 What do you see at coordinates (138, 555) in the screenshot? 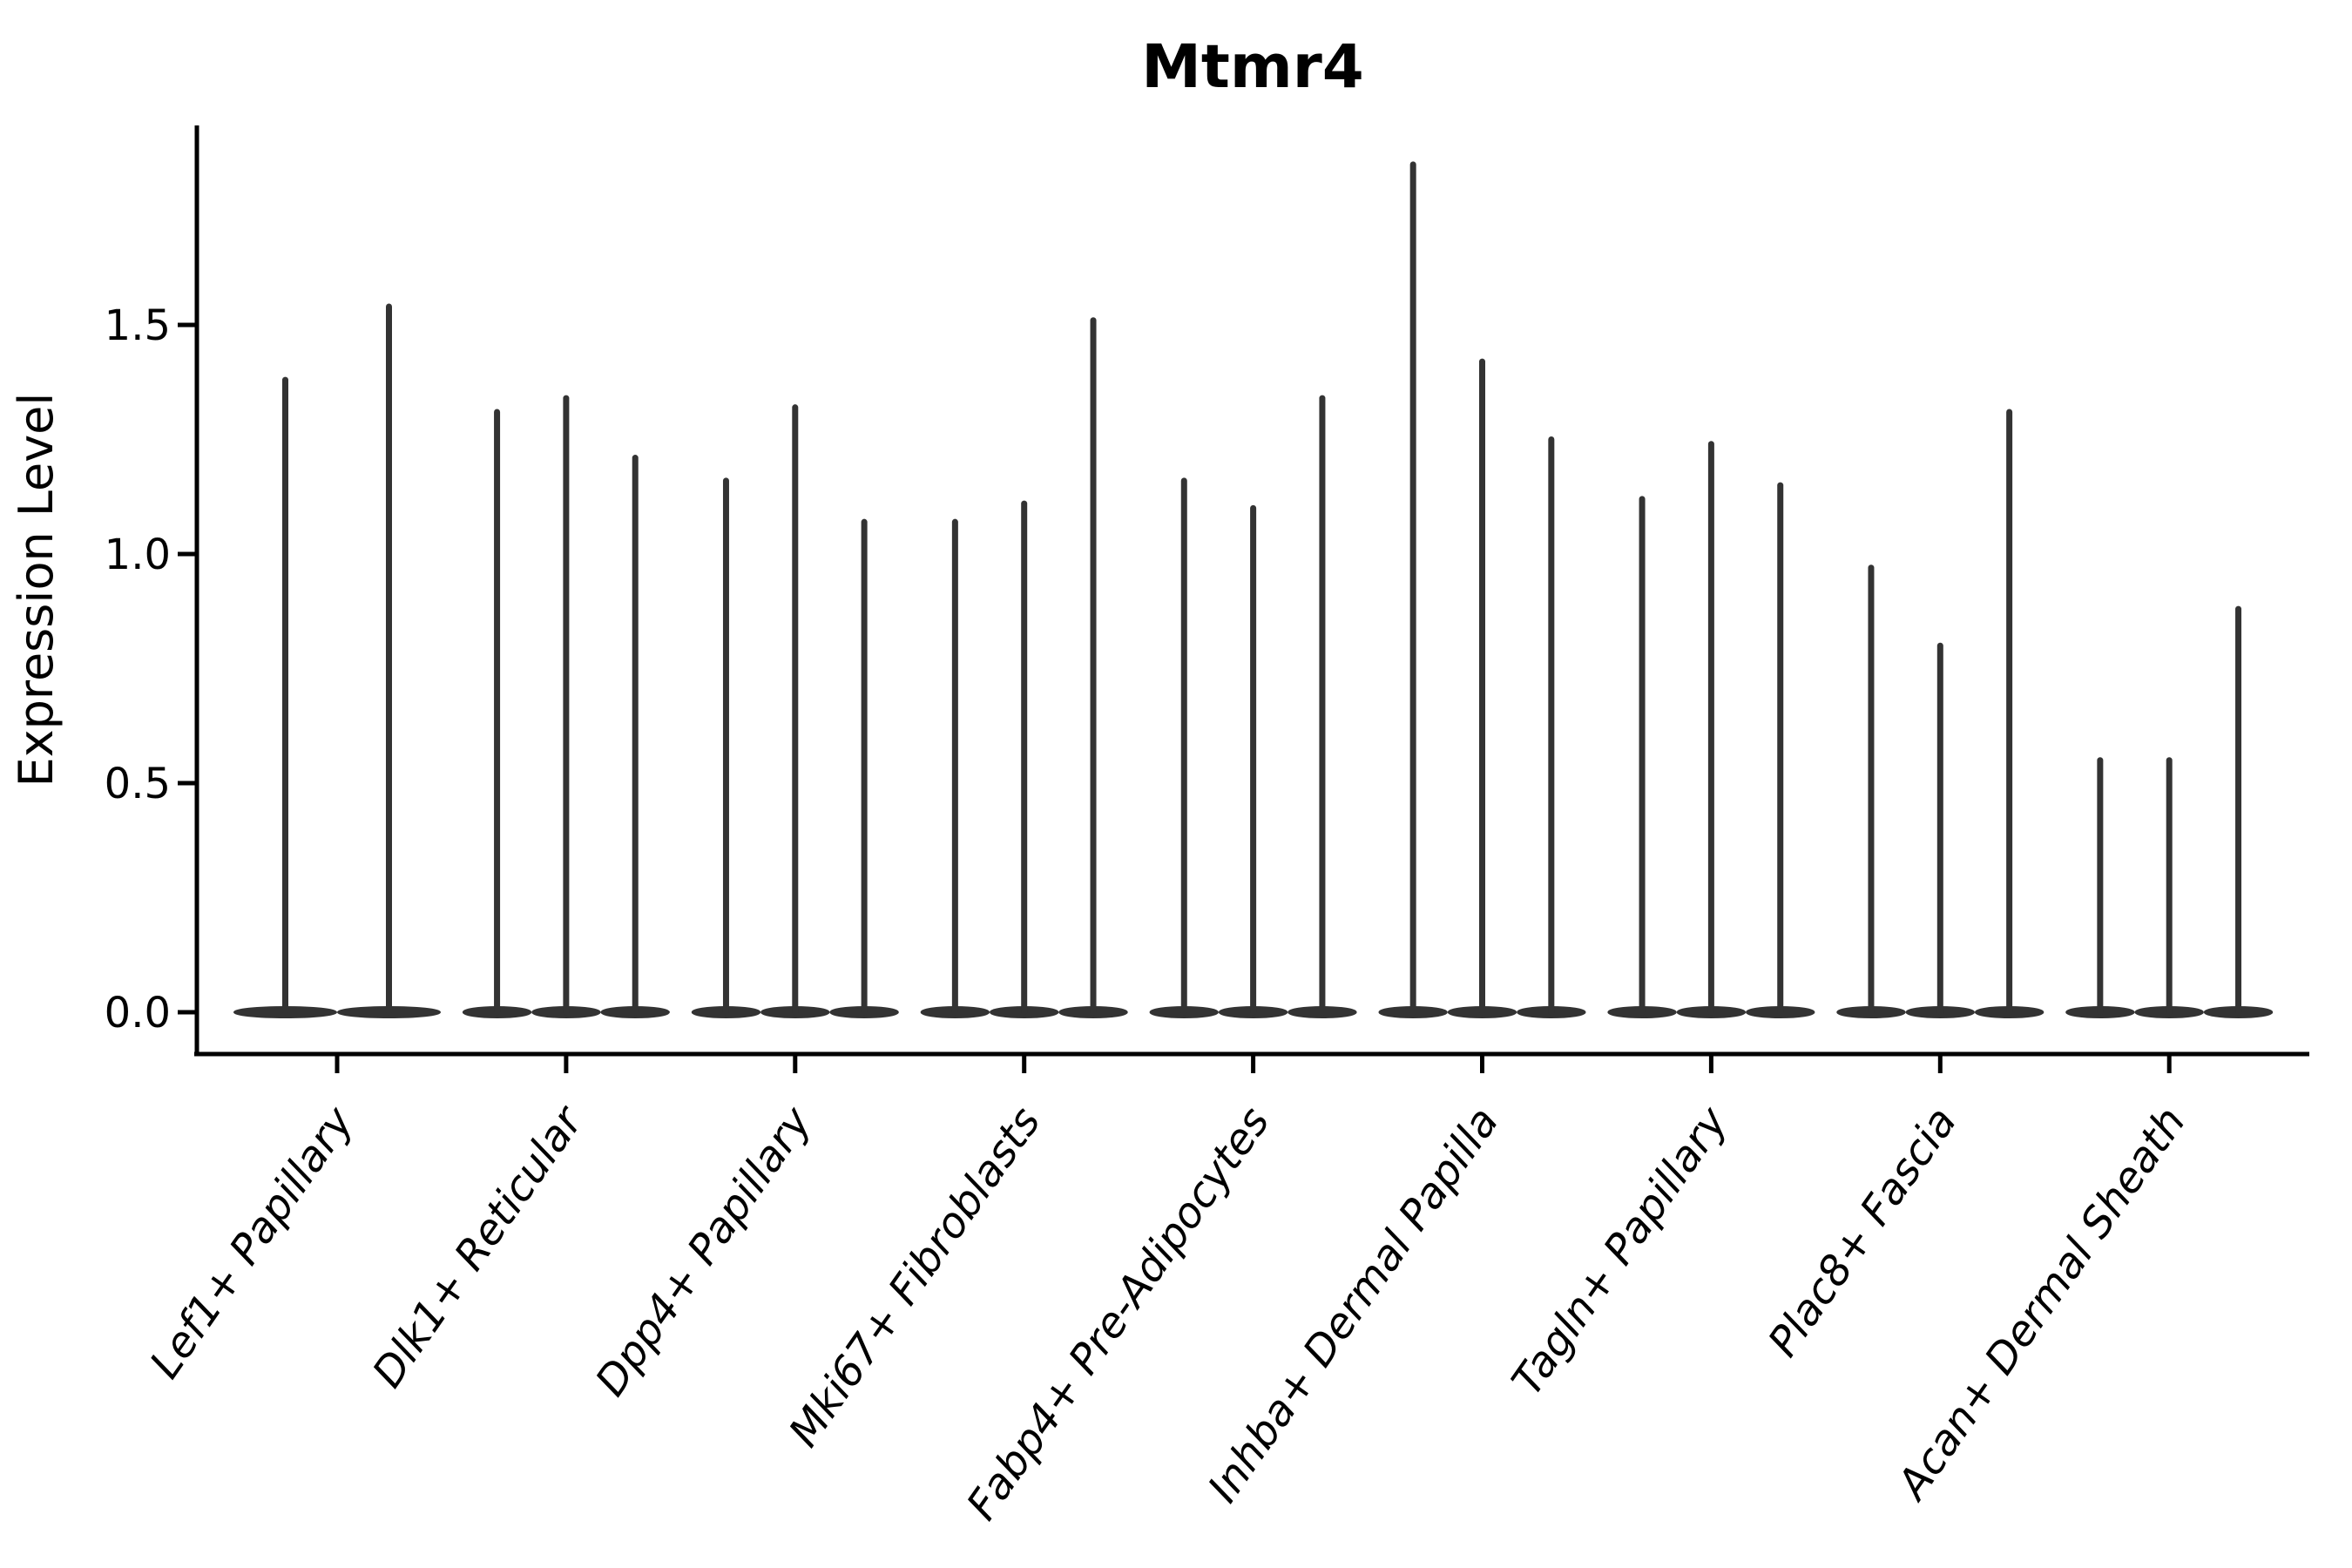
I see `y-tick-label: 1.0` at bounding box center [138, 555].